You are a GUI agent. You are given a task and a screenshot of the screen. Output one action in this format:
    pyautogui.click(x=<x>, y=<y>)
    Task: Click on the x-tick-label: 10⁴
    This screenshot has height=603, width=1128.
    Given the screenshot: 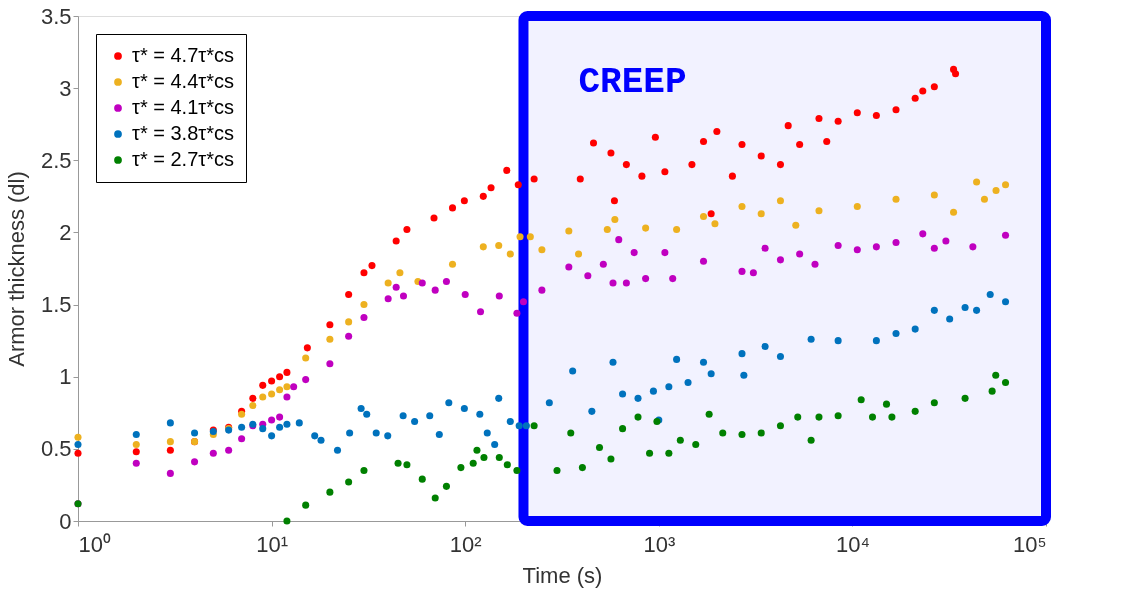 What is the action you would take?
    pyautogui.click(x=852, y=544)
    